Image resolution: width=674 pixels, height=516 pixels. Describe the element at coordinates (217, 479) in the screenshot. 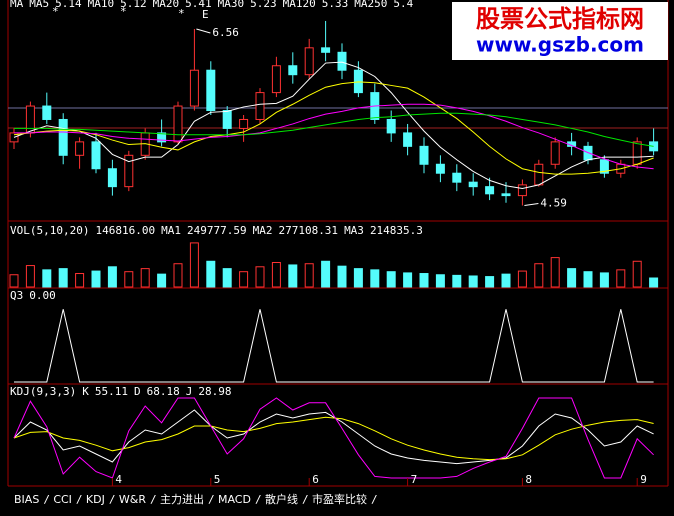

I see `x-tick-label: 5` at that location.